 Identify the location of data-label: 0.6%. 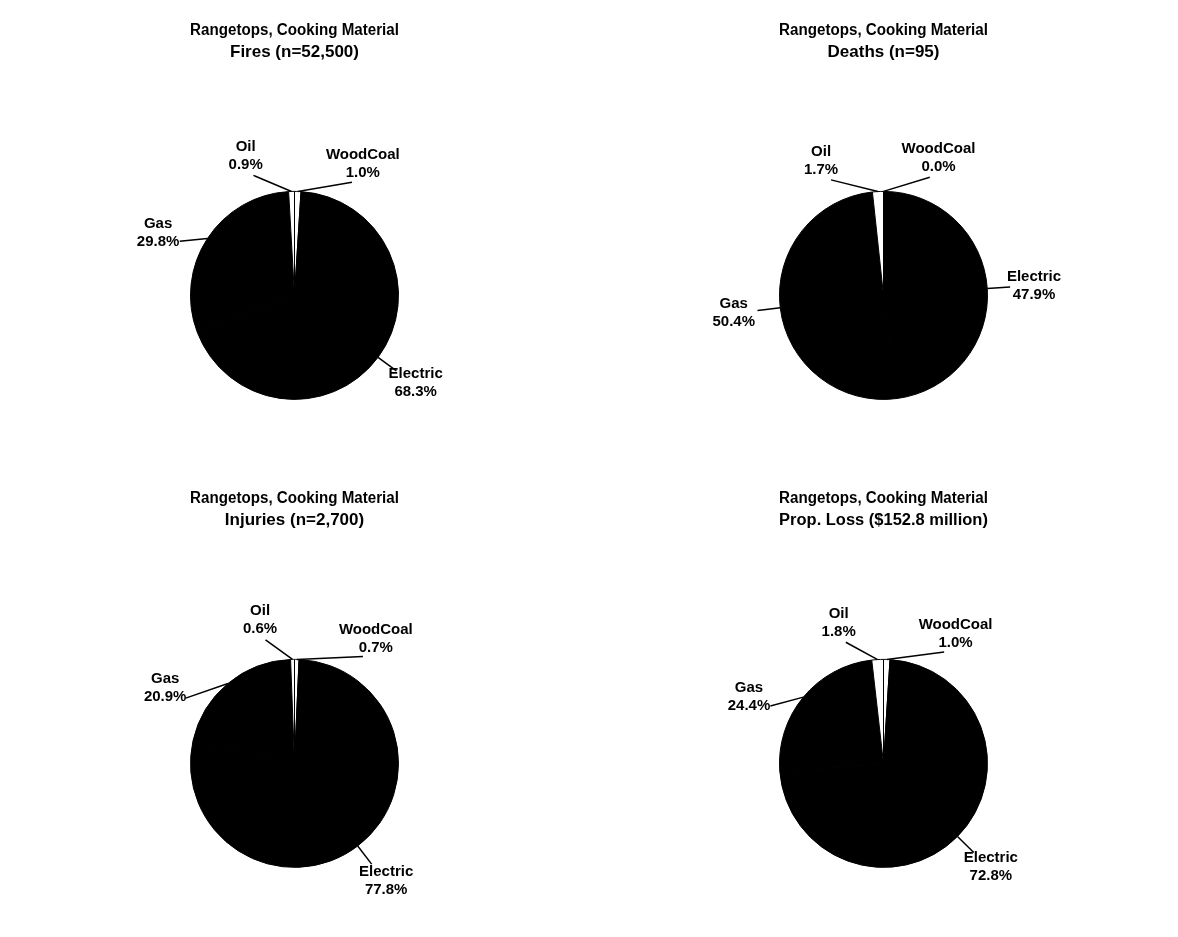
(260, 627).